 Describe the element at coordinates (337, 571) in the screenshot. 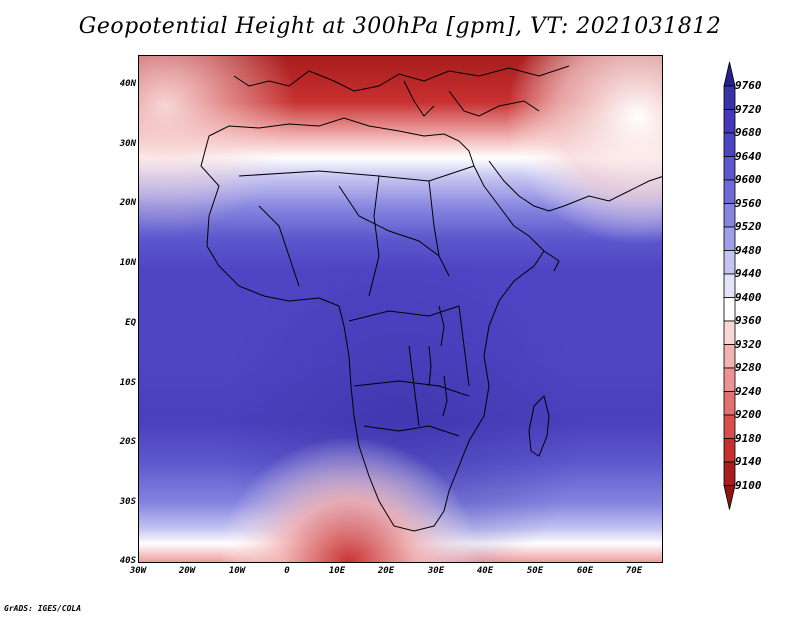

I see `lon-label-10e: 10E` at that location.